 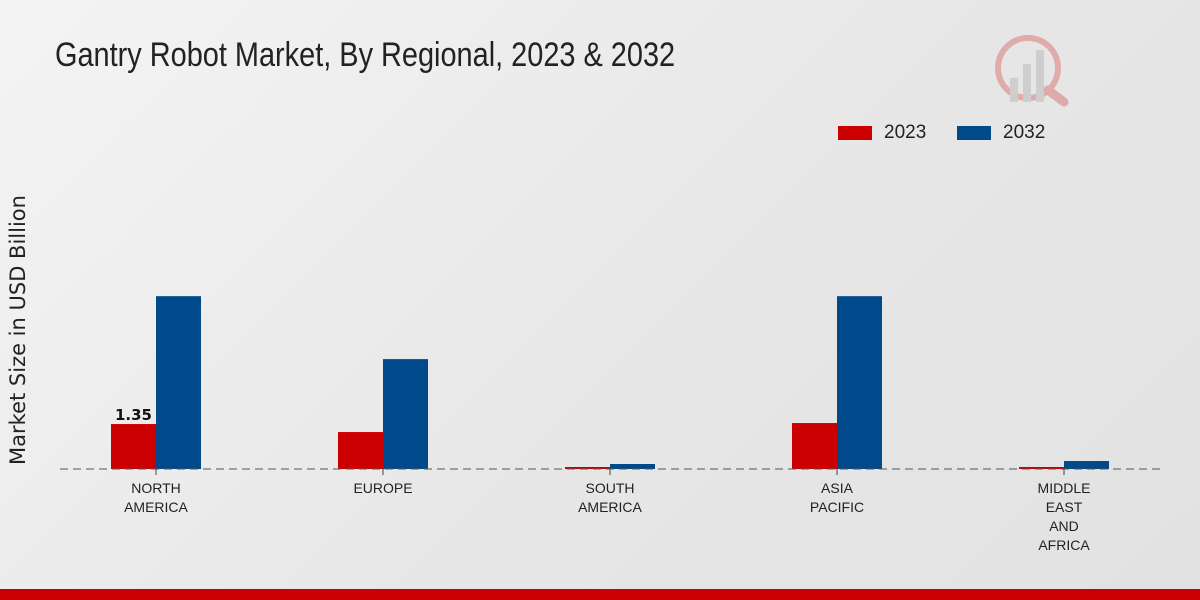 What do you see at coordinates (855, 133) in the screenshot?
I see `legend-swatch-2023` at bounding box center [855, 133].